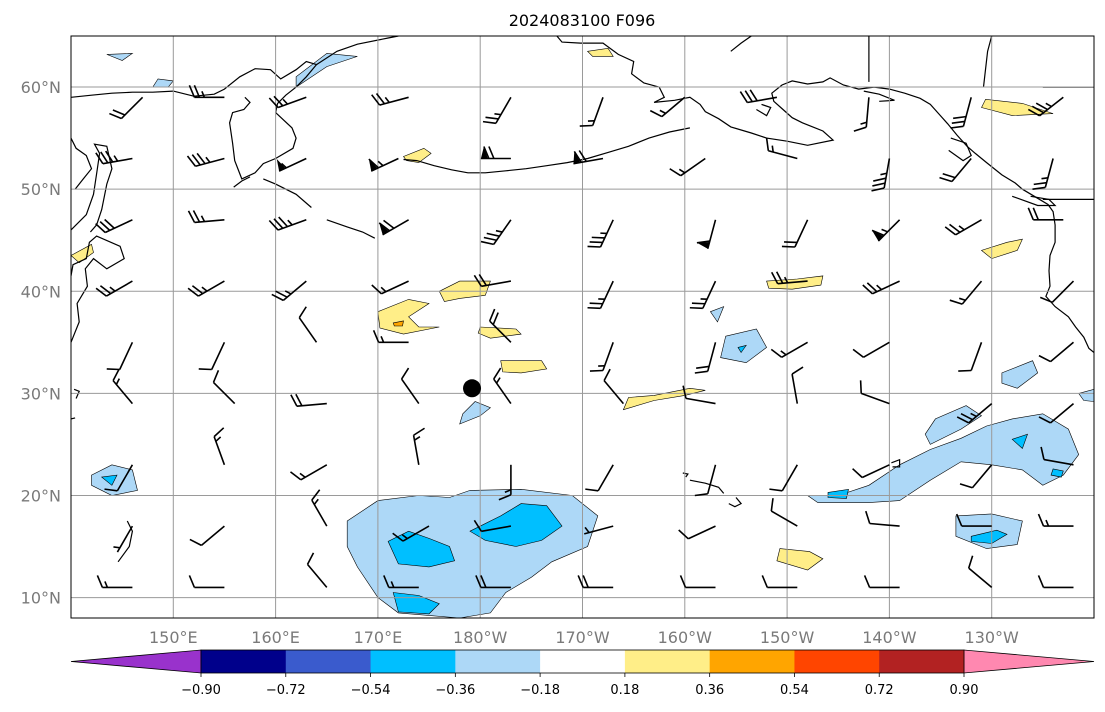  I want to click on lon-label: 160°W, so click(685, 637).